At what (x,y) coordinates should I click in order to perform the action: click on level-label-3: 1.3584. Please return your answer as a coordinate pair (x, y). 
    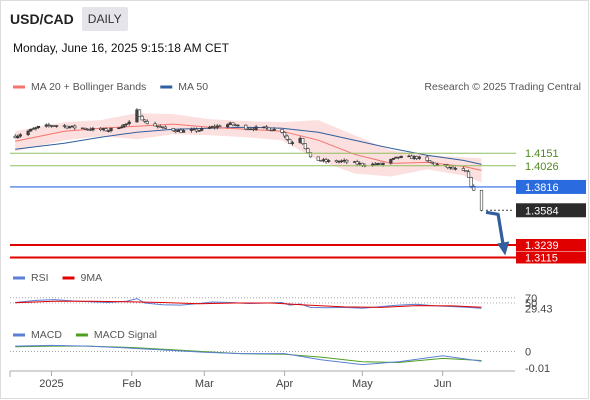
    Looking at the image, I should click on (542, 211).